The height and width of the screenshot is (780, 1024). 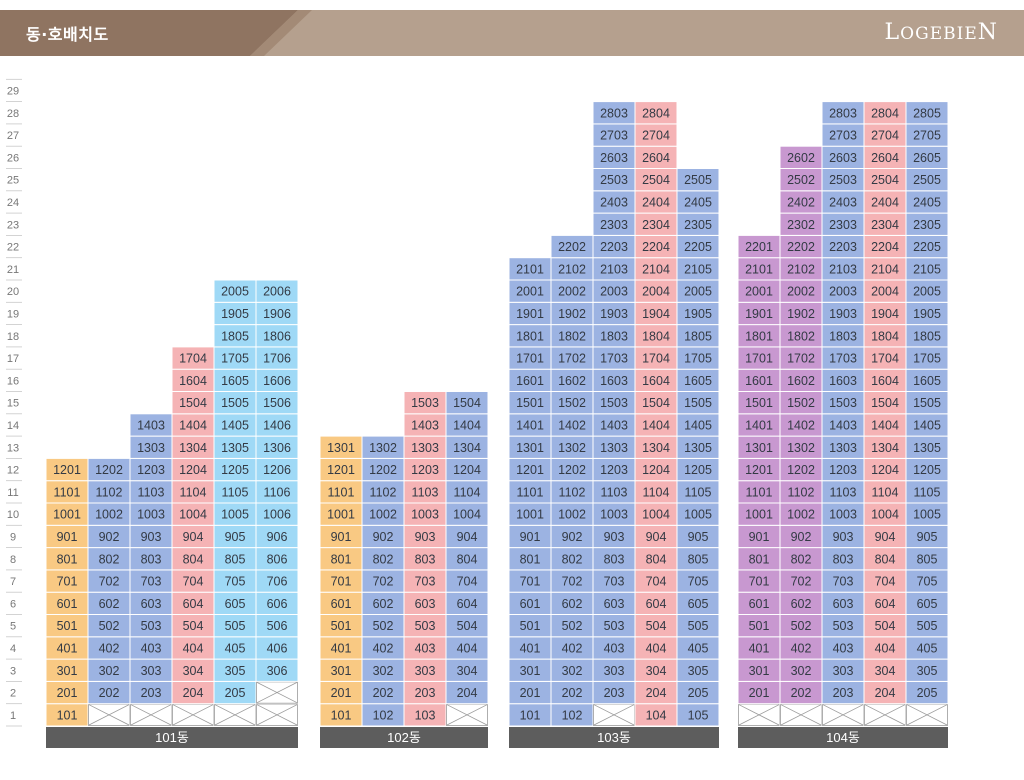 I want to click on floor-label: 19, so click(x=13, y=314).